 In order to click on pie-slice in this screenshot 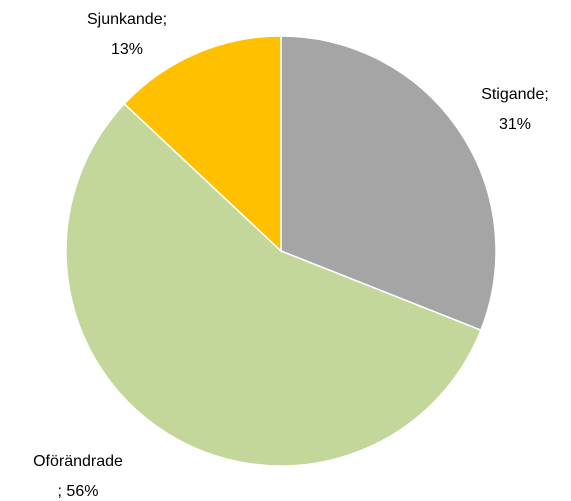, I will do `click(202, 144)`.